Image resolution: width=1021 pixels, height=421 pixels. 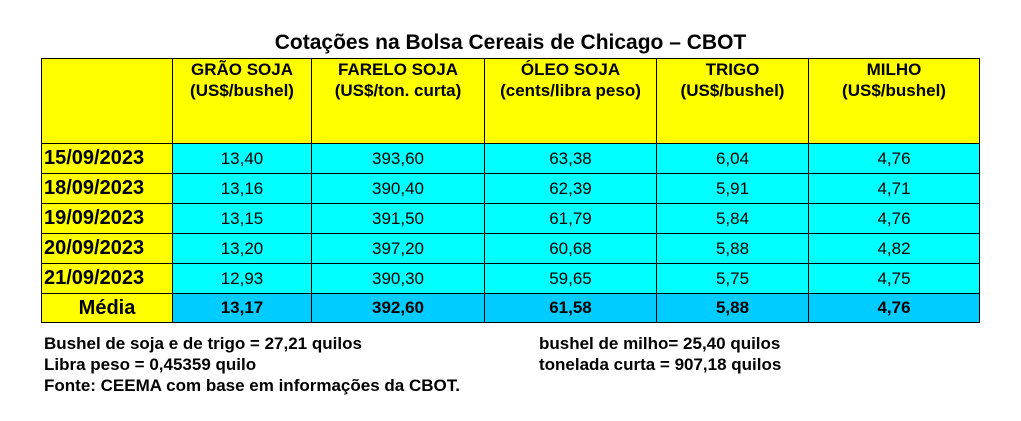 I want to click on table-row: 19/09/2023 13,15 391,50 61,79 5,84 4,76, so click(x=510, y=218).